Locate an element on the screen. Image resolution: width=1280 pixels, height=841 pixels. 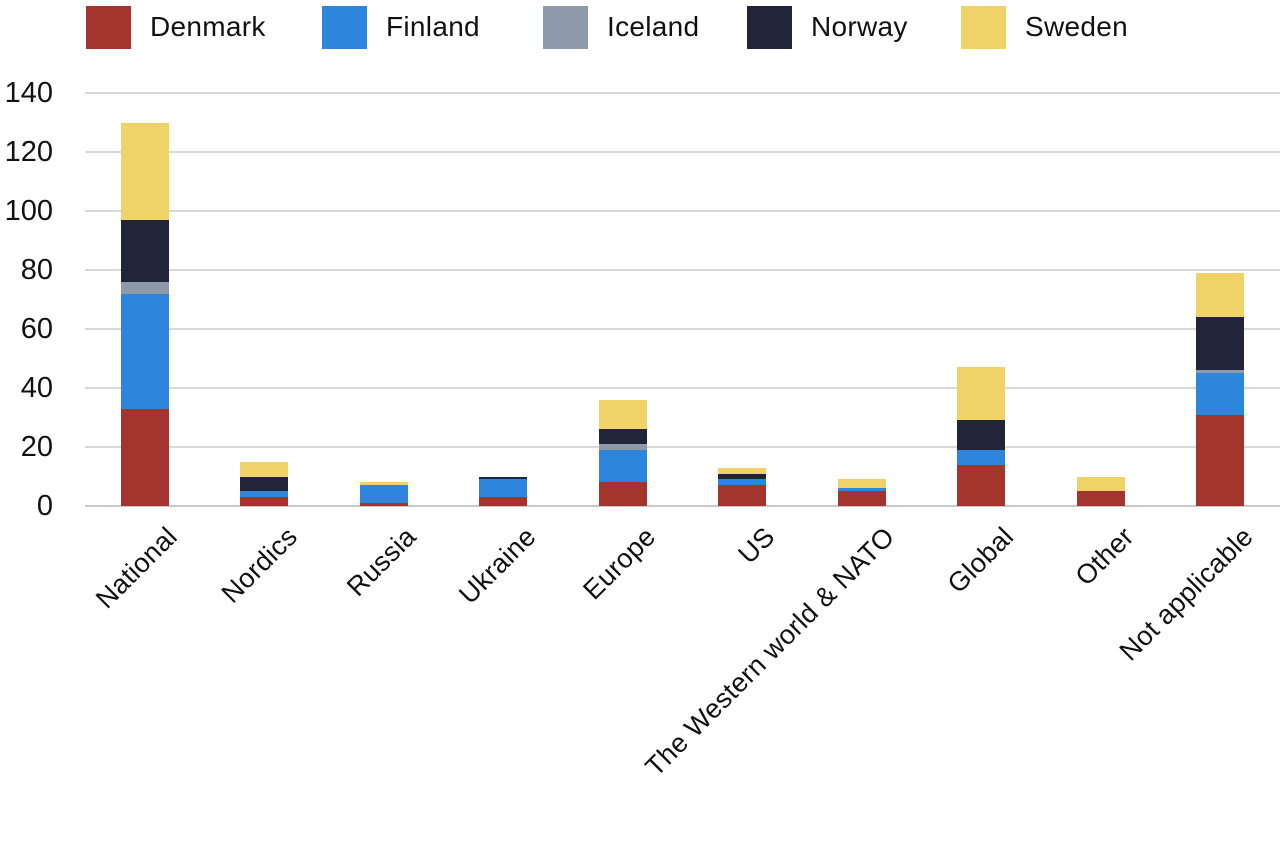
legend-item-sweden: Sweden is located at coordinates (1044, 27).